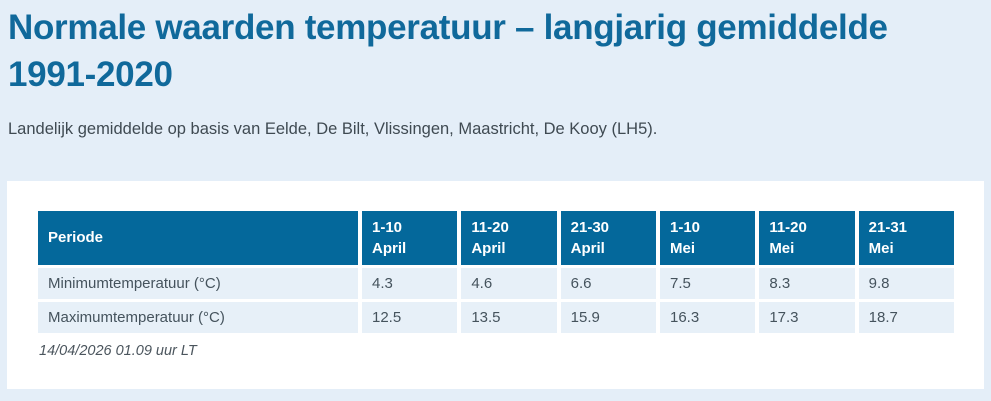  Describe the element at coordinates (509, 237) in the screenshot. I see `column-header-11-20-april: 11-20 April` at that location.